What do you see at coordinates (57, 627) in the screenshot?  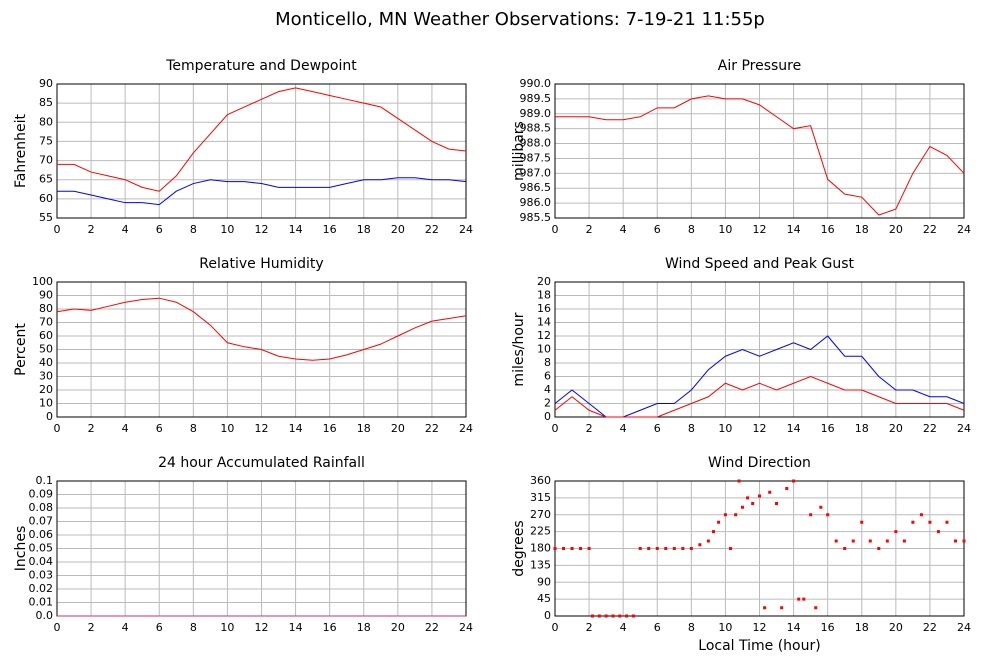 I see `x-tick-label: 0` at bounding box center [57, 627].